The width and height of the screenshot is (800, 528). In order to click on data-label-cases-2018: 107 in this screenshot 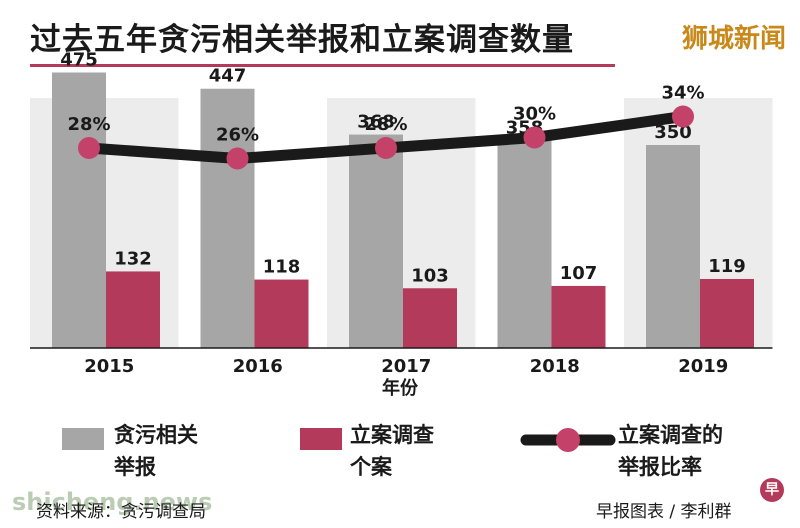, I will do `click(579, 273)`.